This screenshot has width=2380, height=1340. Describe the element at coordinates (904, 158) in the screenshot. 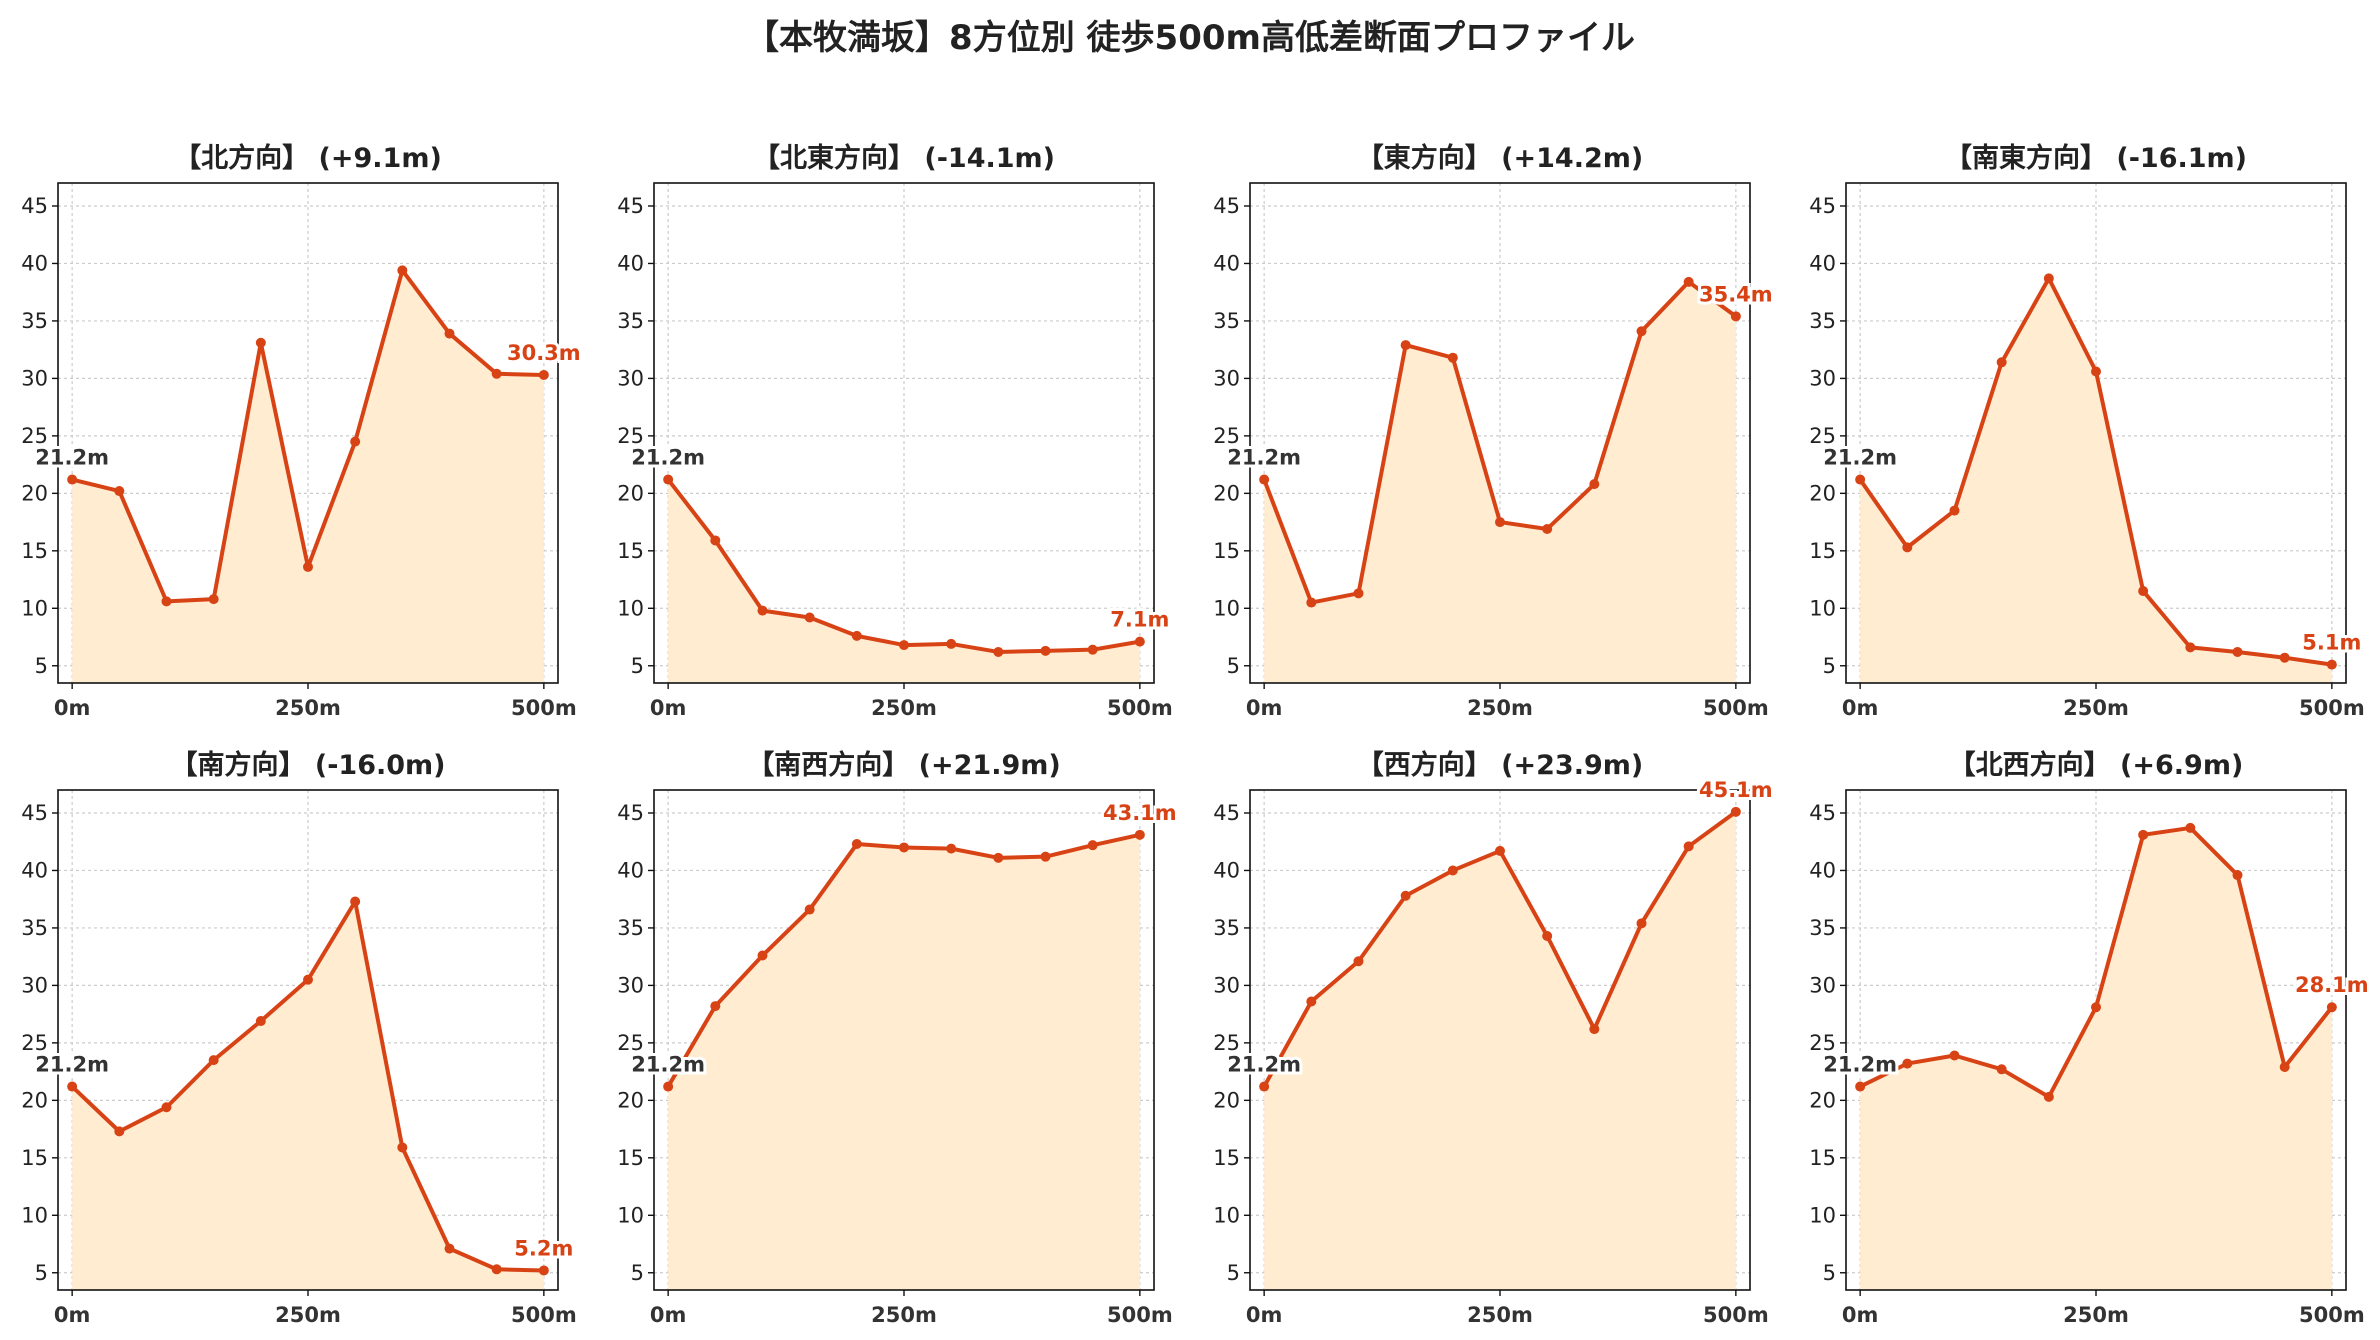

I see `panel-title: 【北東方向】 (-14.1m)` at that location.